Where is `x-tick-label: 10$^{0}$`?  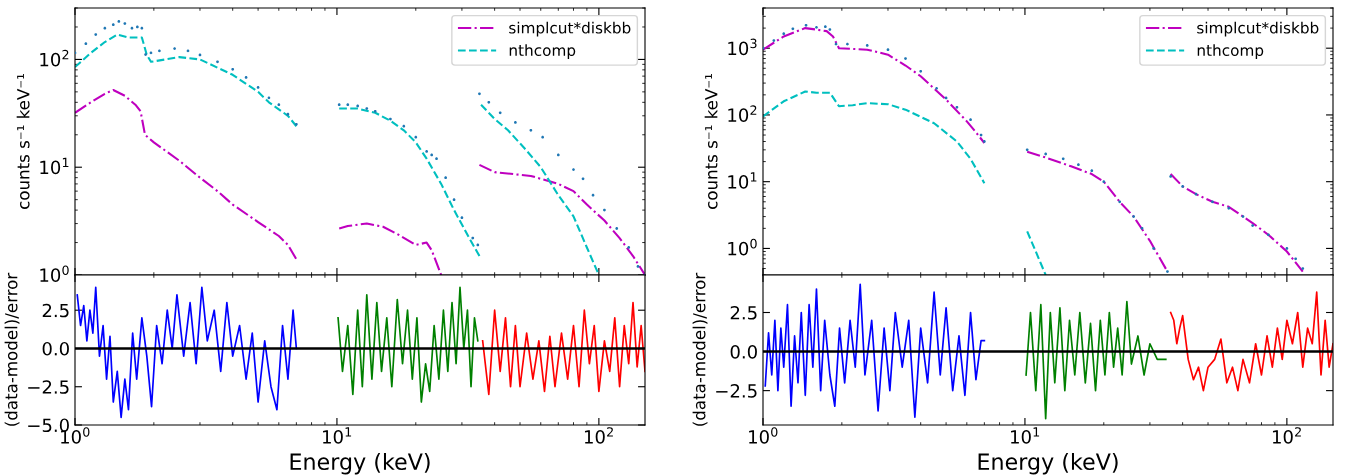 x-tick-label: 10$^{0}$ is located at coordinates (763, 435).